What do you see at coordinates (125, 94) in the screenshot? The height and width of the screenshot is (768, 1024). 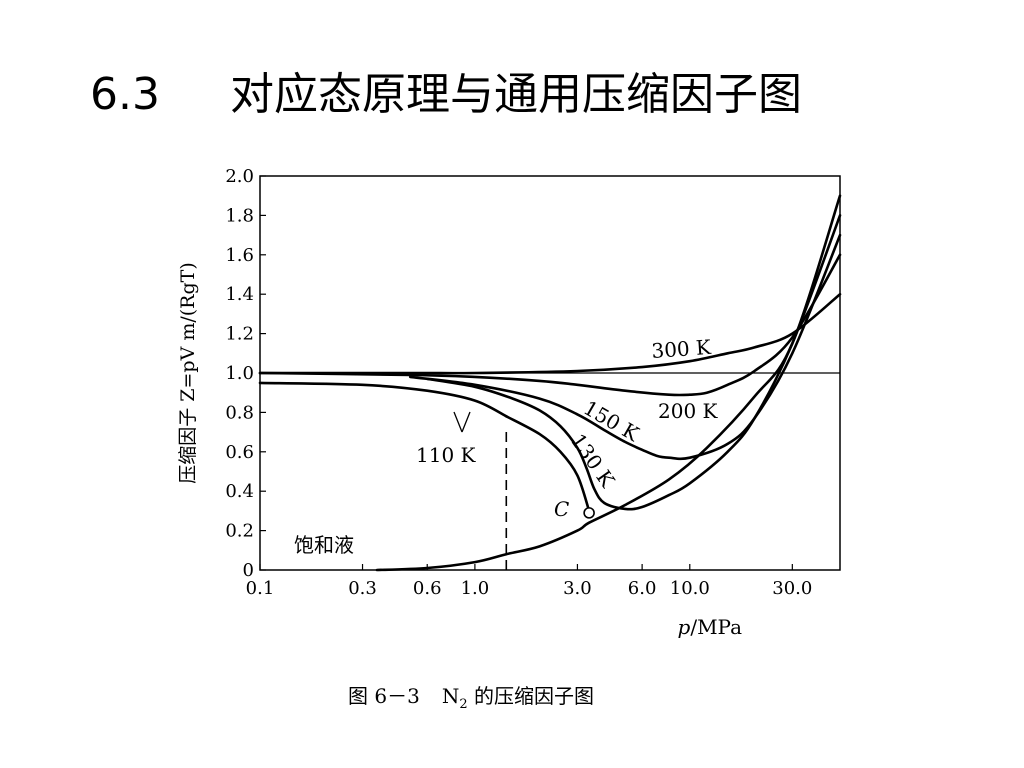 I see `title-number: 6.3` at bounding box center [125, 94].